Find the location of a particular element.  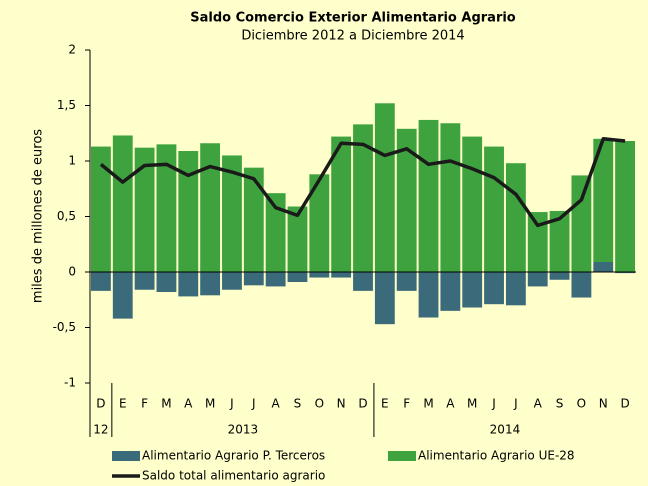

x-group-label: 2014 is located at coordinates (505, 430).